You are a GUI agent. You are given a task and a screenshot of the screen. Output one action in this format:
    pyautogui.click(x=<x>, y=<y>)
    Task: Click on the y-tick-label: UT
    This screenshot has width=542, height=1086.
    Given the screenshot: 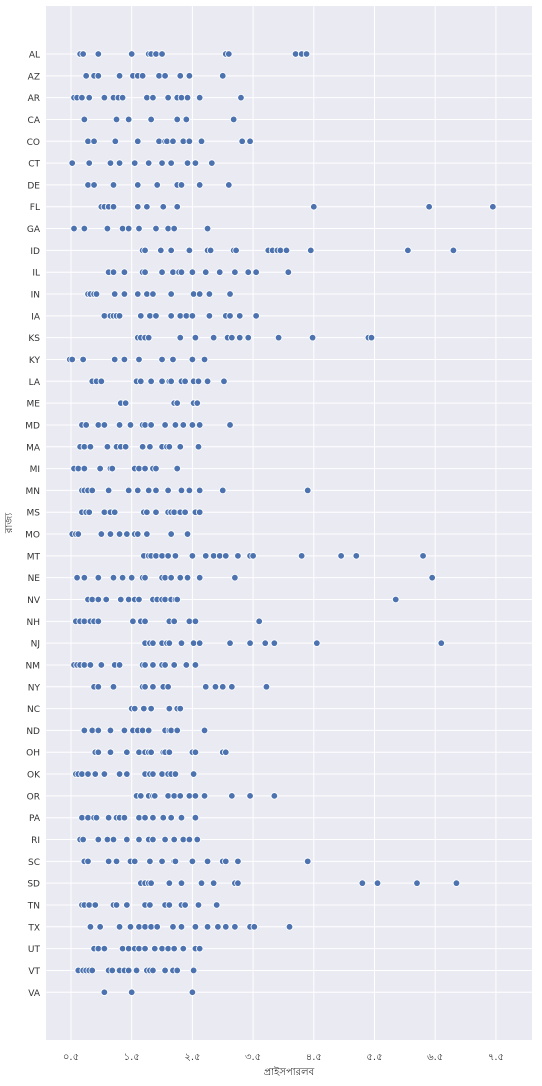 What is the action you would take?
    pyautogui.click(x=34, y=950)
    